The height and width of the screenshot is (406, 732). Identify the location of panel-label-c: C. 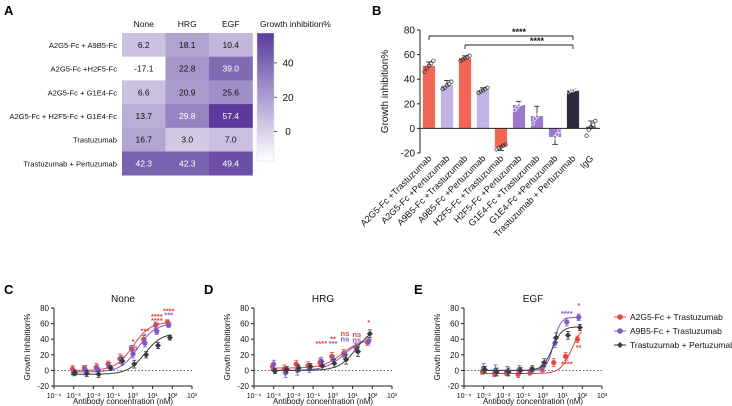
(9, 289).